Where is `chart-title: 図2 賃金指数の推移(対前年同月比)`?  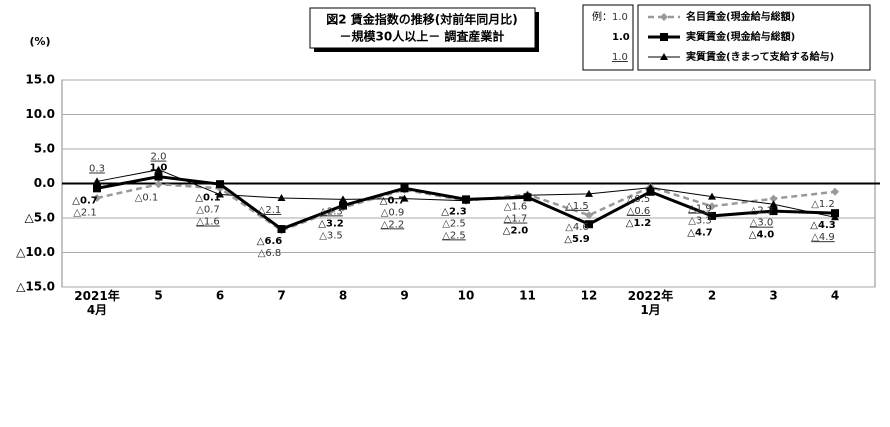 chart-title: 図2 賃金指数の推移(対前年同月比) is located at coordinates (422, 19).